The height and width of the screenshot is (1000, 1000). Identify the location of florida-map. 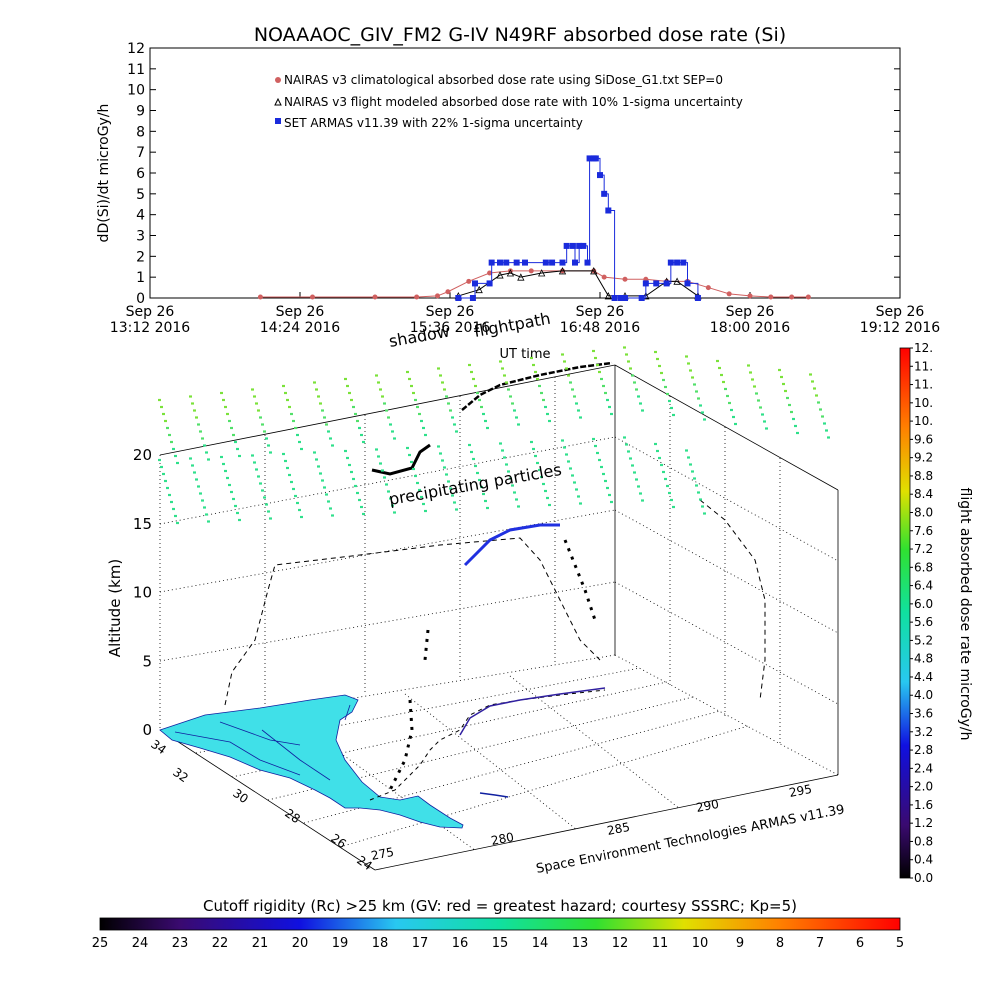
(311, 761).